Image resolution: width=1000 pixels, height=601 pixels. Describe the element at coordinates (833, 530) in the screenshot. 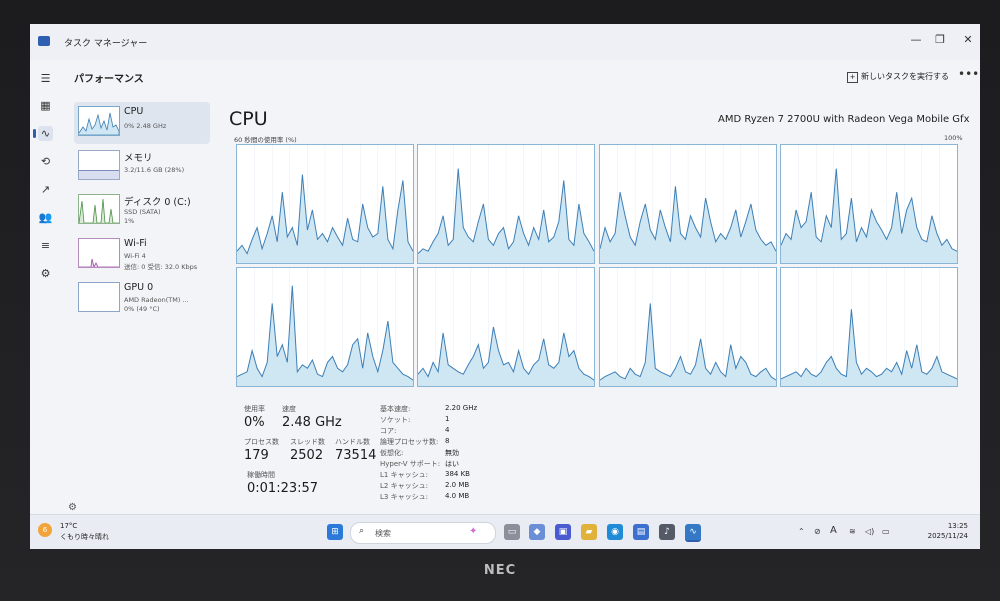

I see `ime-indicator: A` at that location.